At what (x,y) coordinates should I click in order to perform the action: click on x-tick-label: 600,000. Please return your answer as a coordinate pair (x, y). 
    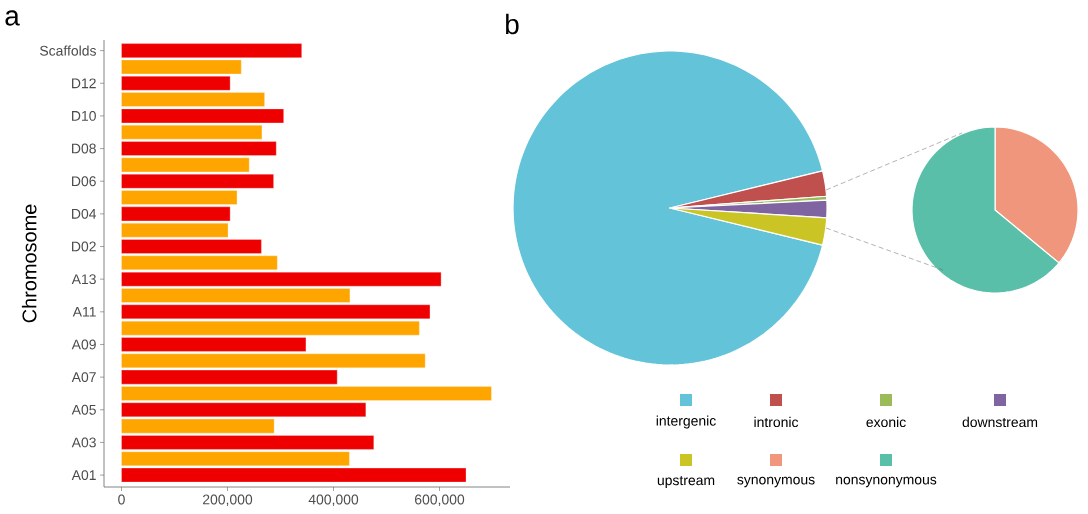
    Looking at the image, I should click on (440, 500).